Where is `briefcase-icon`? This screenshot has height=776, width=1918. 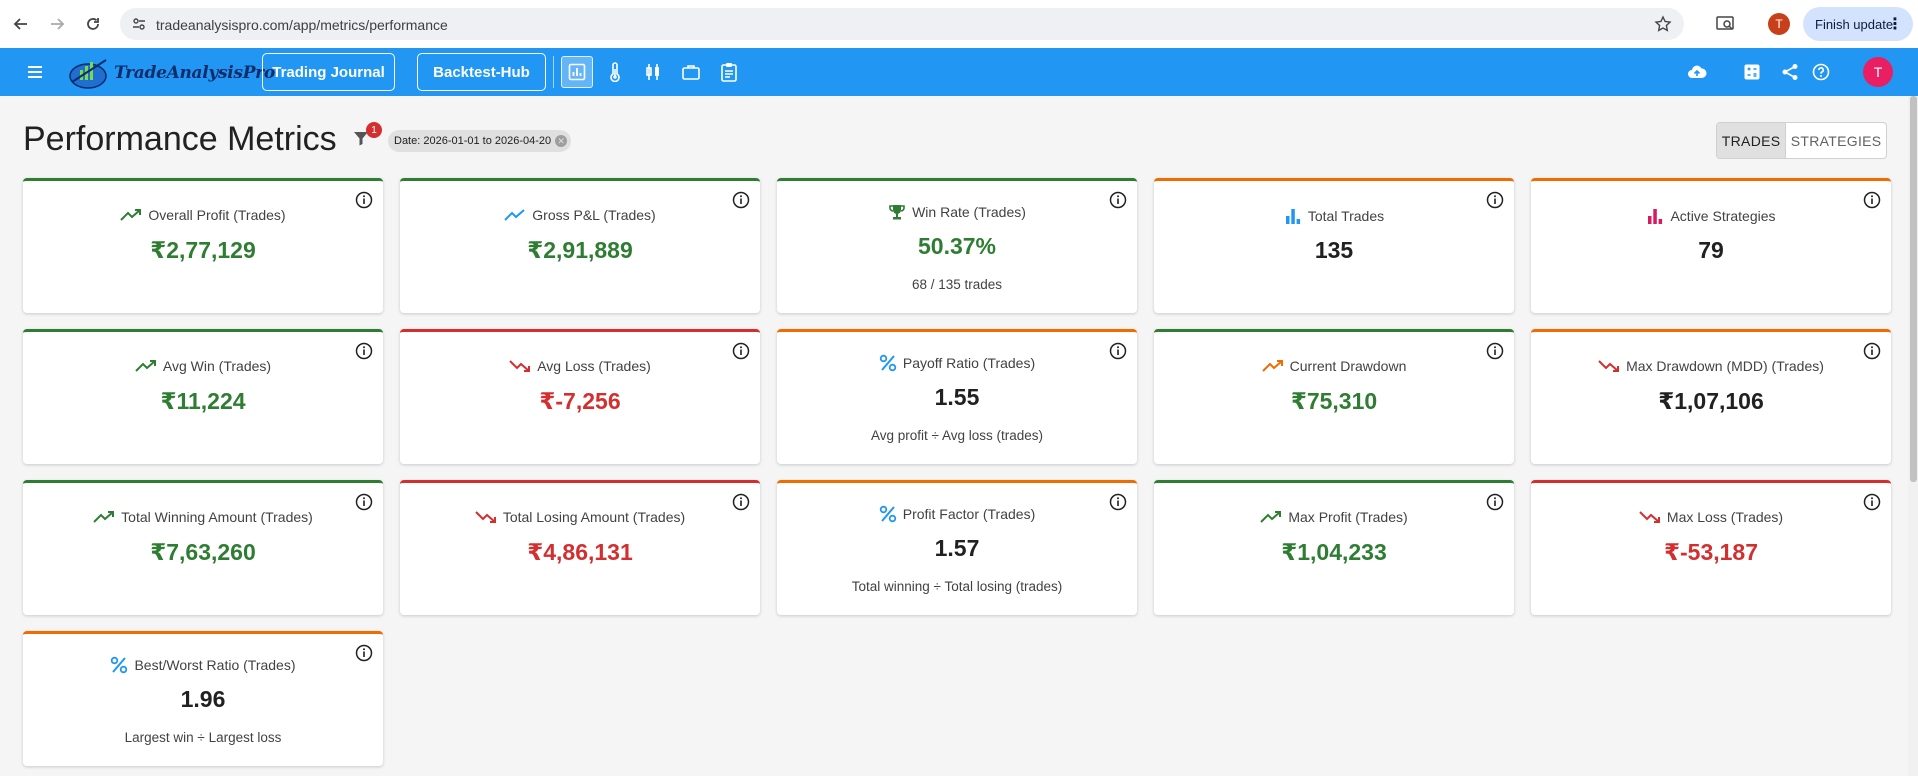
briefcase-icon is located at coordinates (691, 72).